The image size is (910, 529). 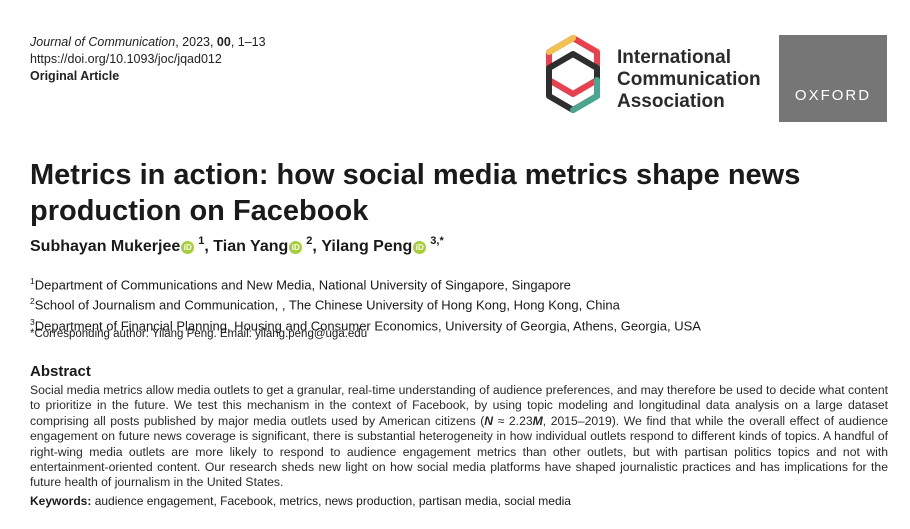 I want to click on ica-name: International Communication Association, so click(x=689, y=80).